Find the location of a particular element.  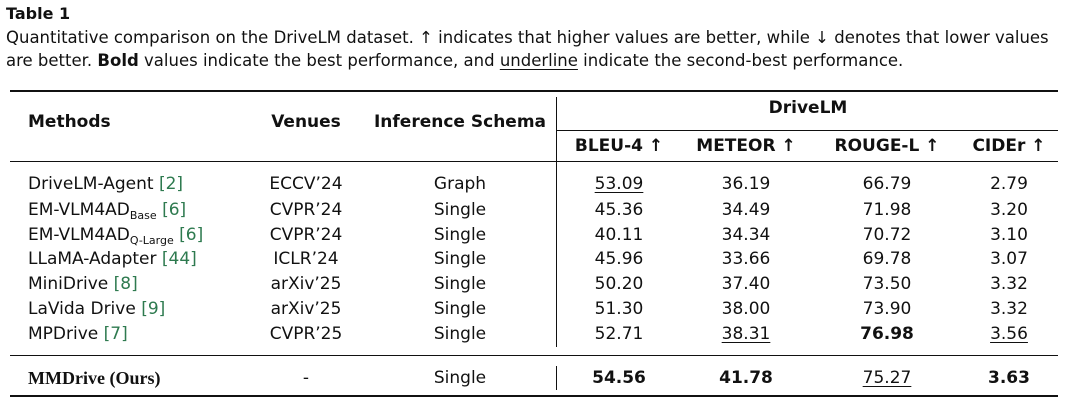

method-subscript: Base is located at coordinates (143, 215).